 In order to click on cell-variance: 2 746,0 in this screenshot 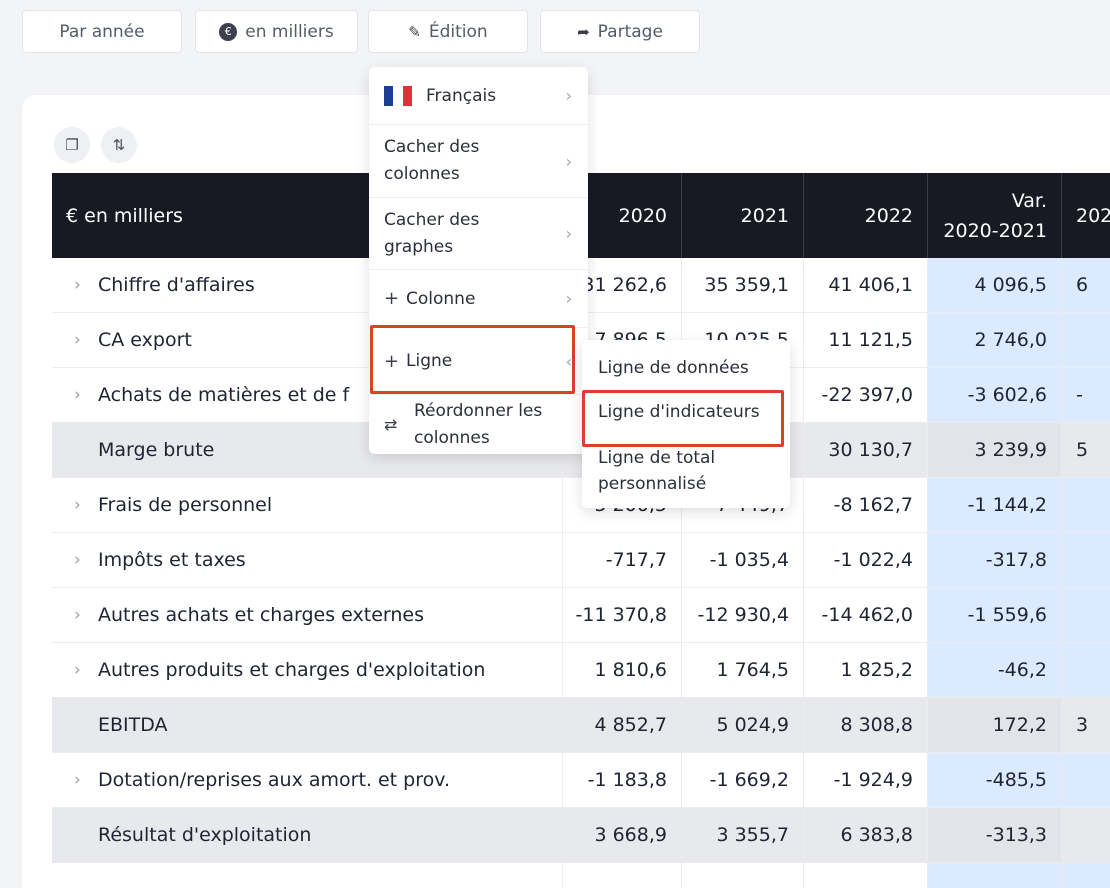, I will do `click(995, 340)`.